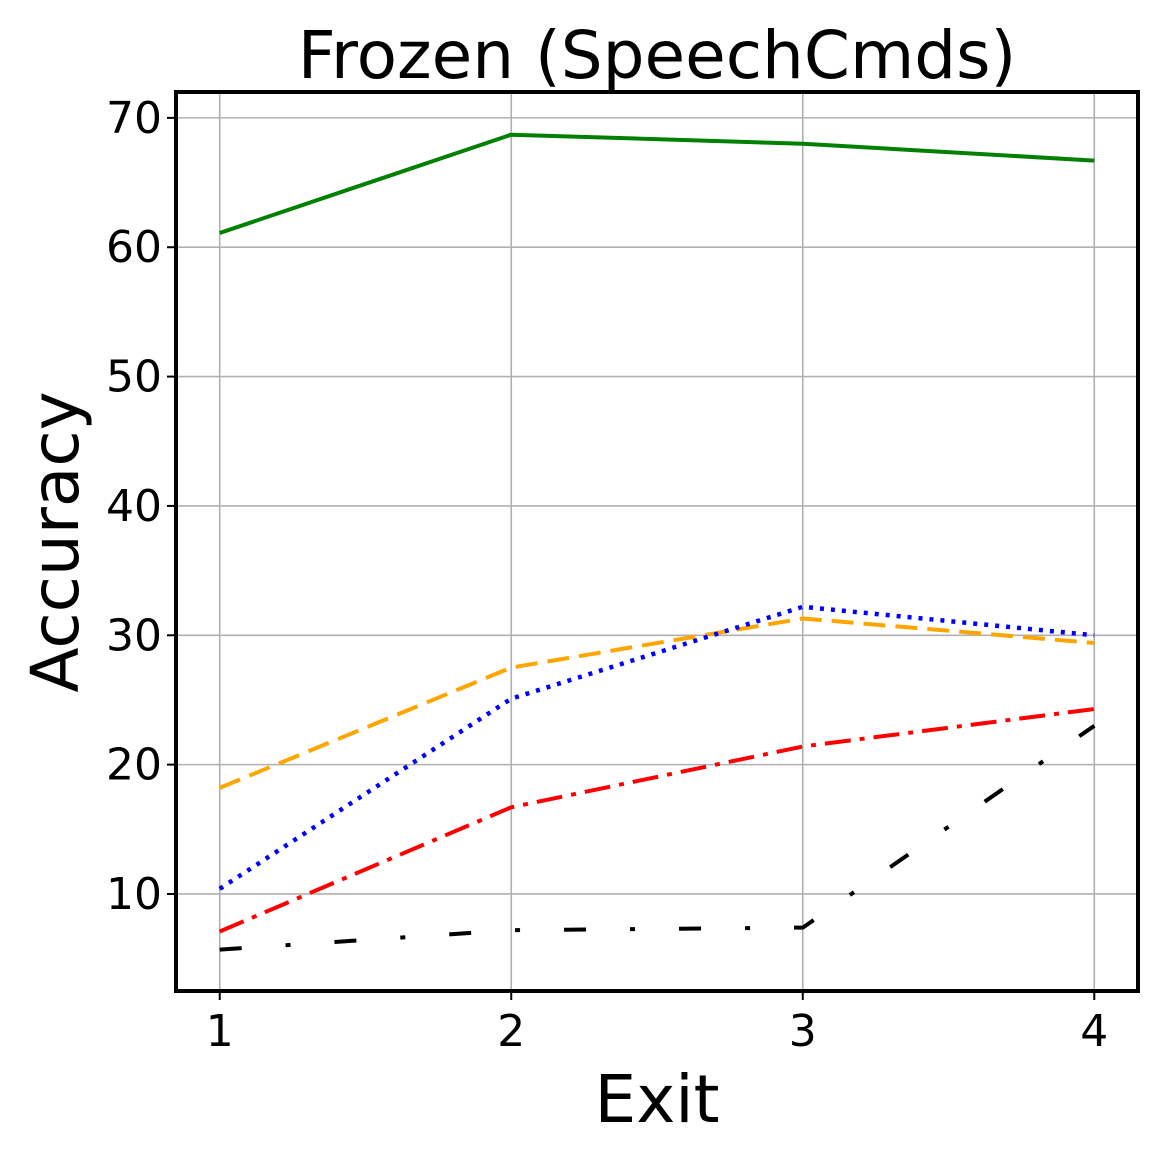 The image size is (1160, 1160). I want to click on y-tick-label: 40, so click(134, 506).